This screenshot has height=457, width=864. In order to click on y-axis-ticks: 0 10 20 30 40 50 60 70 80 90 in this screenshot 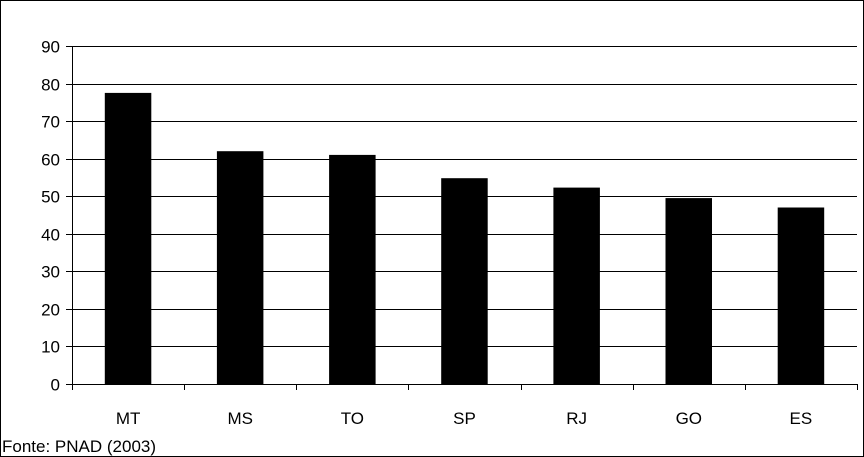, I will do `click(56, 216)`.